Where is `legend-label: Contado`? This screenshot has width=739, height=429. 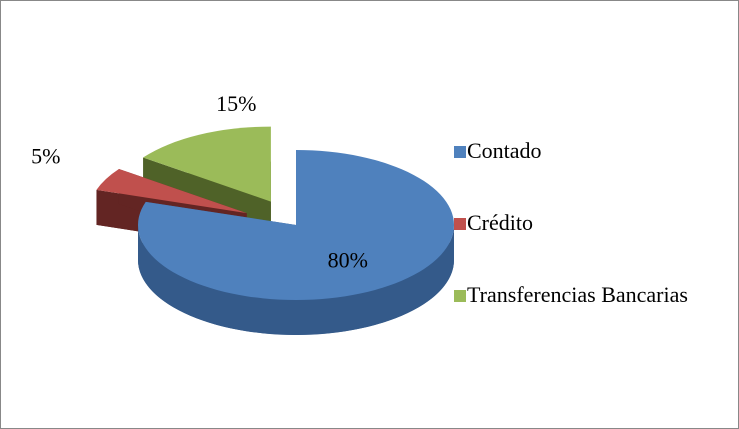
legend-label: Contado is located at coordinates (504, 150).